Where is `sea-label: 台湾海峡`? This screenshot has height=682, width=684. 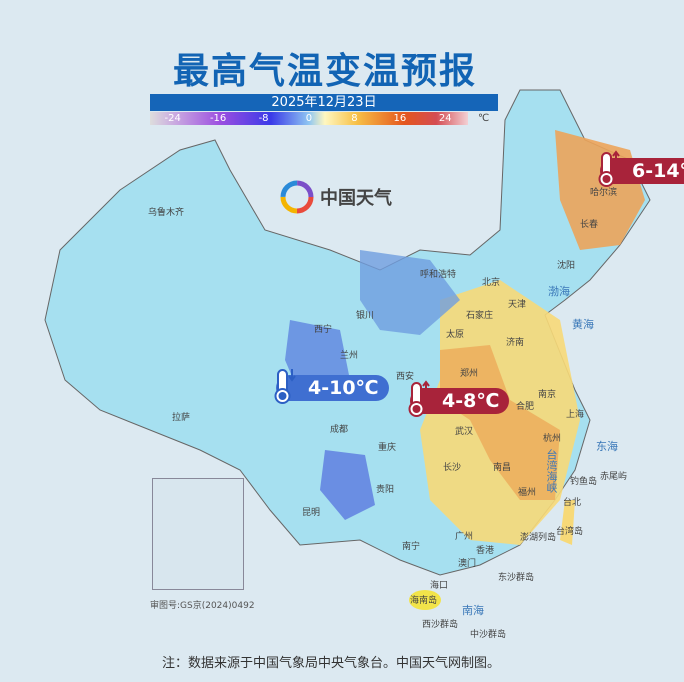
sea-label: 台湾海峡 is located at coordinates (551, 471).